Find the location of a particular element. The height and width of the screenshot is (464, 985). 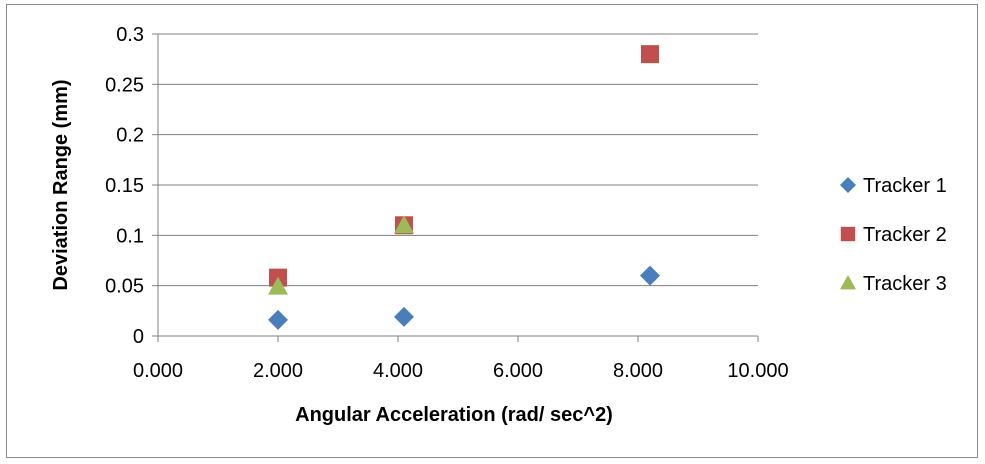

y-tick-label: 0.2 is located at coordinates (130, 136).